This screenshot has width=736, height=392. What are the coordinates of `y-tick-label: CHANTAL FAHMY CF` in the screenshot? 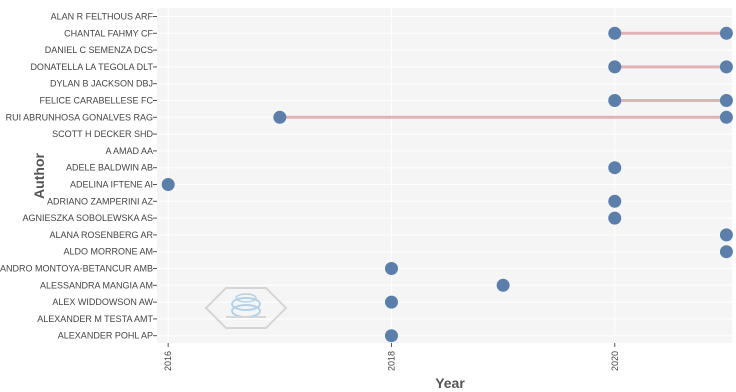 It's located at (108, 33).